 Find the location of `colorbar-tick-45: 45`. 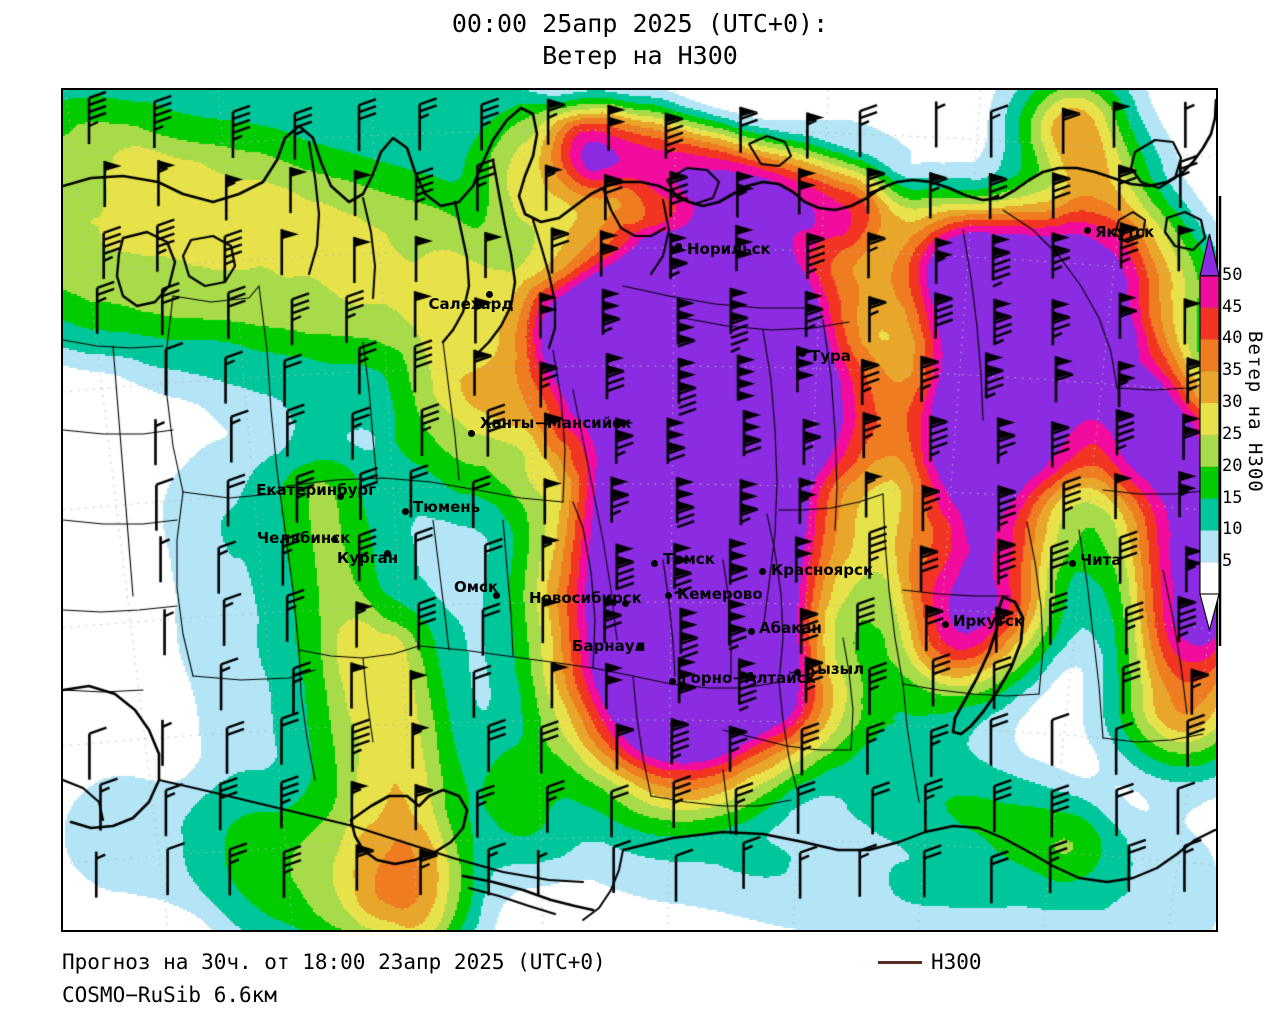

colorbar-tick-45: 45 is located at coordinates (1232, 306).